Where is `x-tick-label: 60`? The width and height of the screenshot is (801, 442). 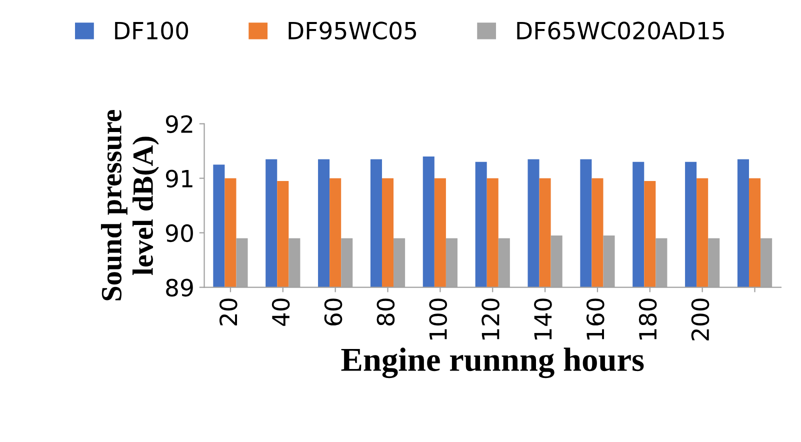 x-tick-label: 60 is located at coordinates (333, 312).